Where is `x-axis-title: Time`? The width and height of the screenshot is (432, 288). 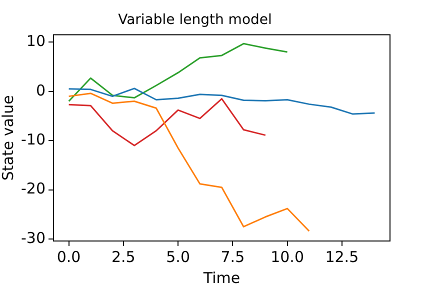
x-axis-title: Time is located at coordinates (221, 277).